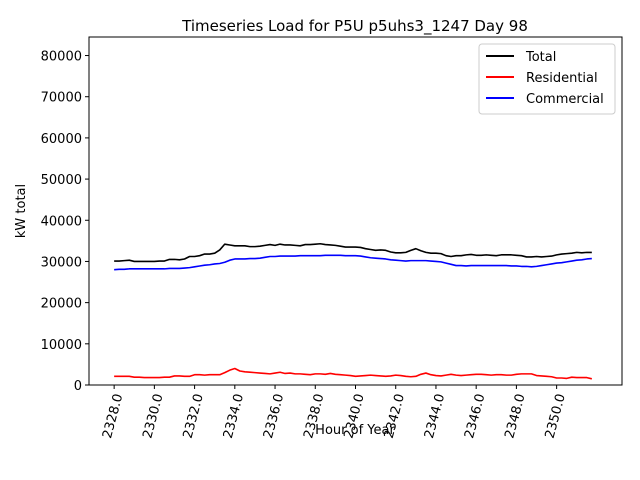  I want to click on y-tick-label: 30000, so click(61, 262).